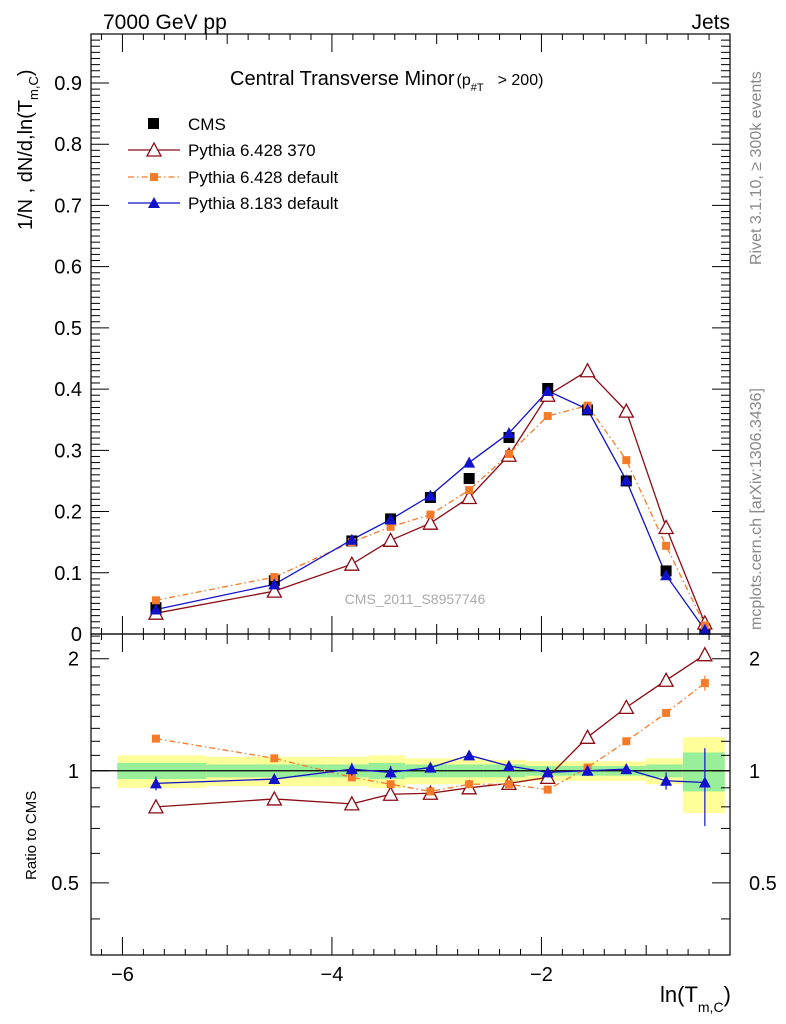  I want to click on chart-title-cut: (p, so click(464, 80).